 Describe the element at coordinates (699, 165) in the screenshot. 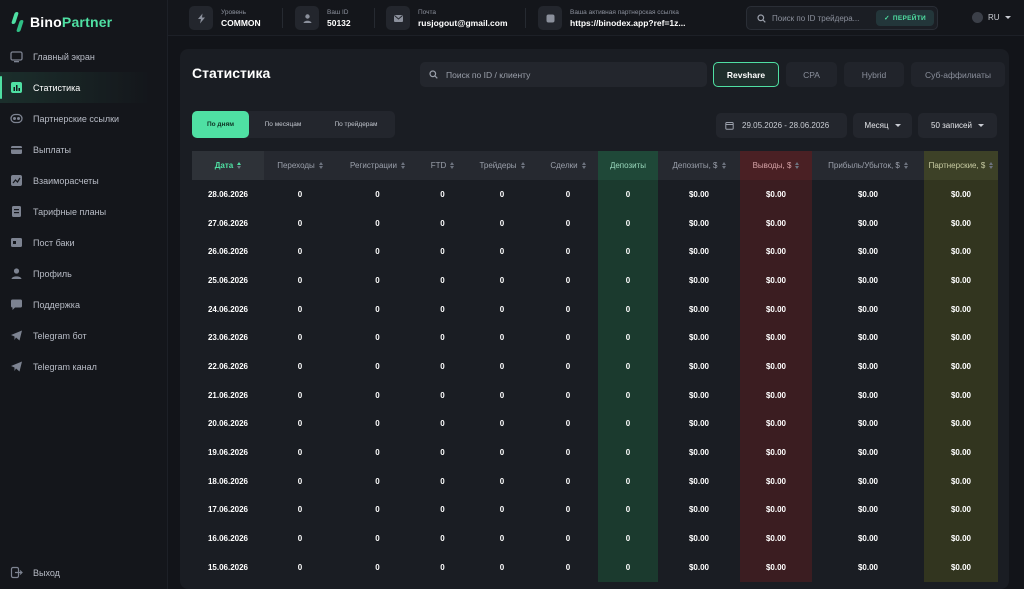

I see `column-header-deposits-usd: Депозиты, $` at that location.